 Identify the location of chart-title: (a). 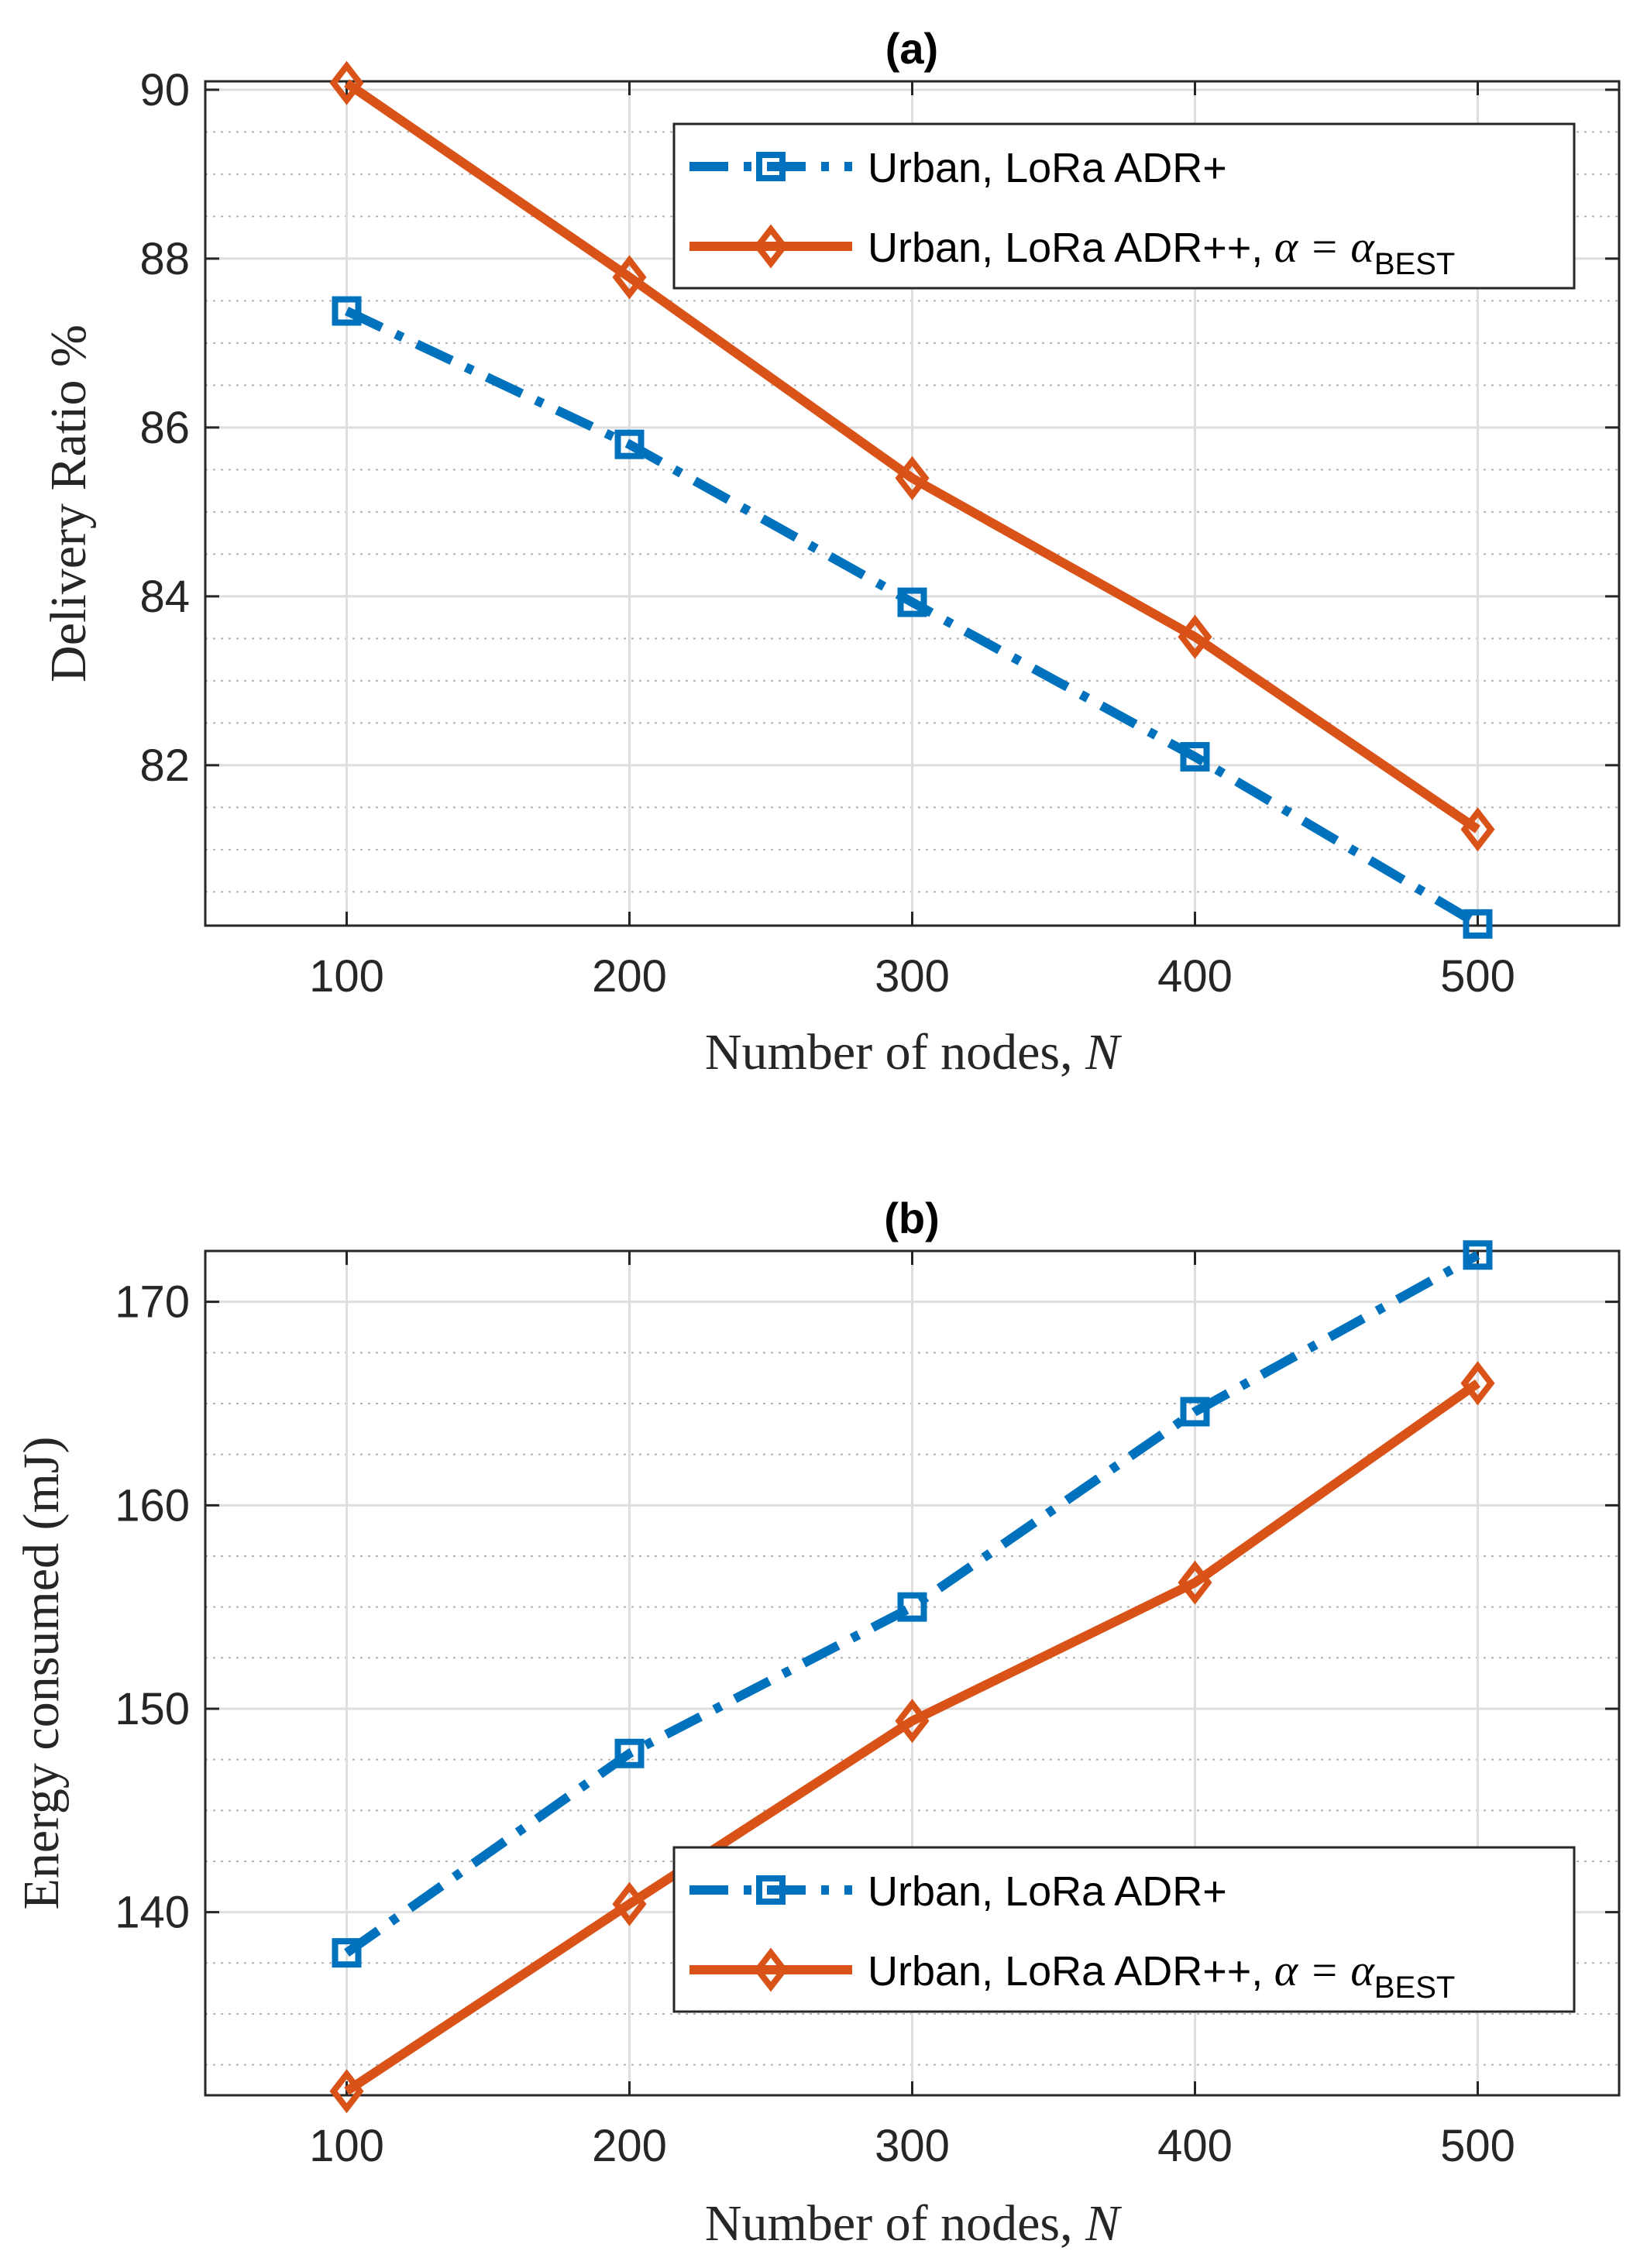
(911, 48).